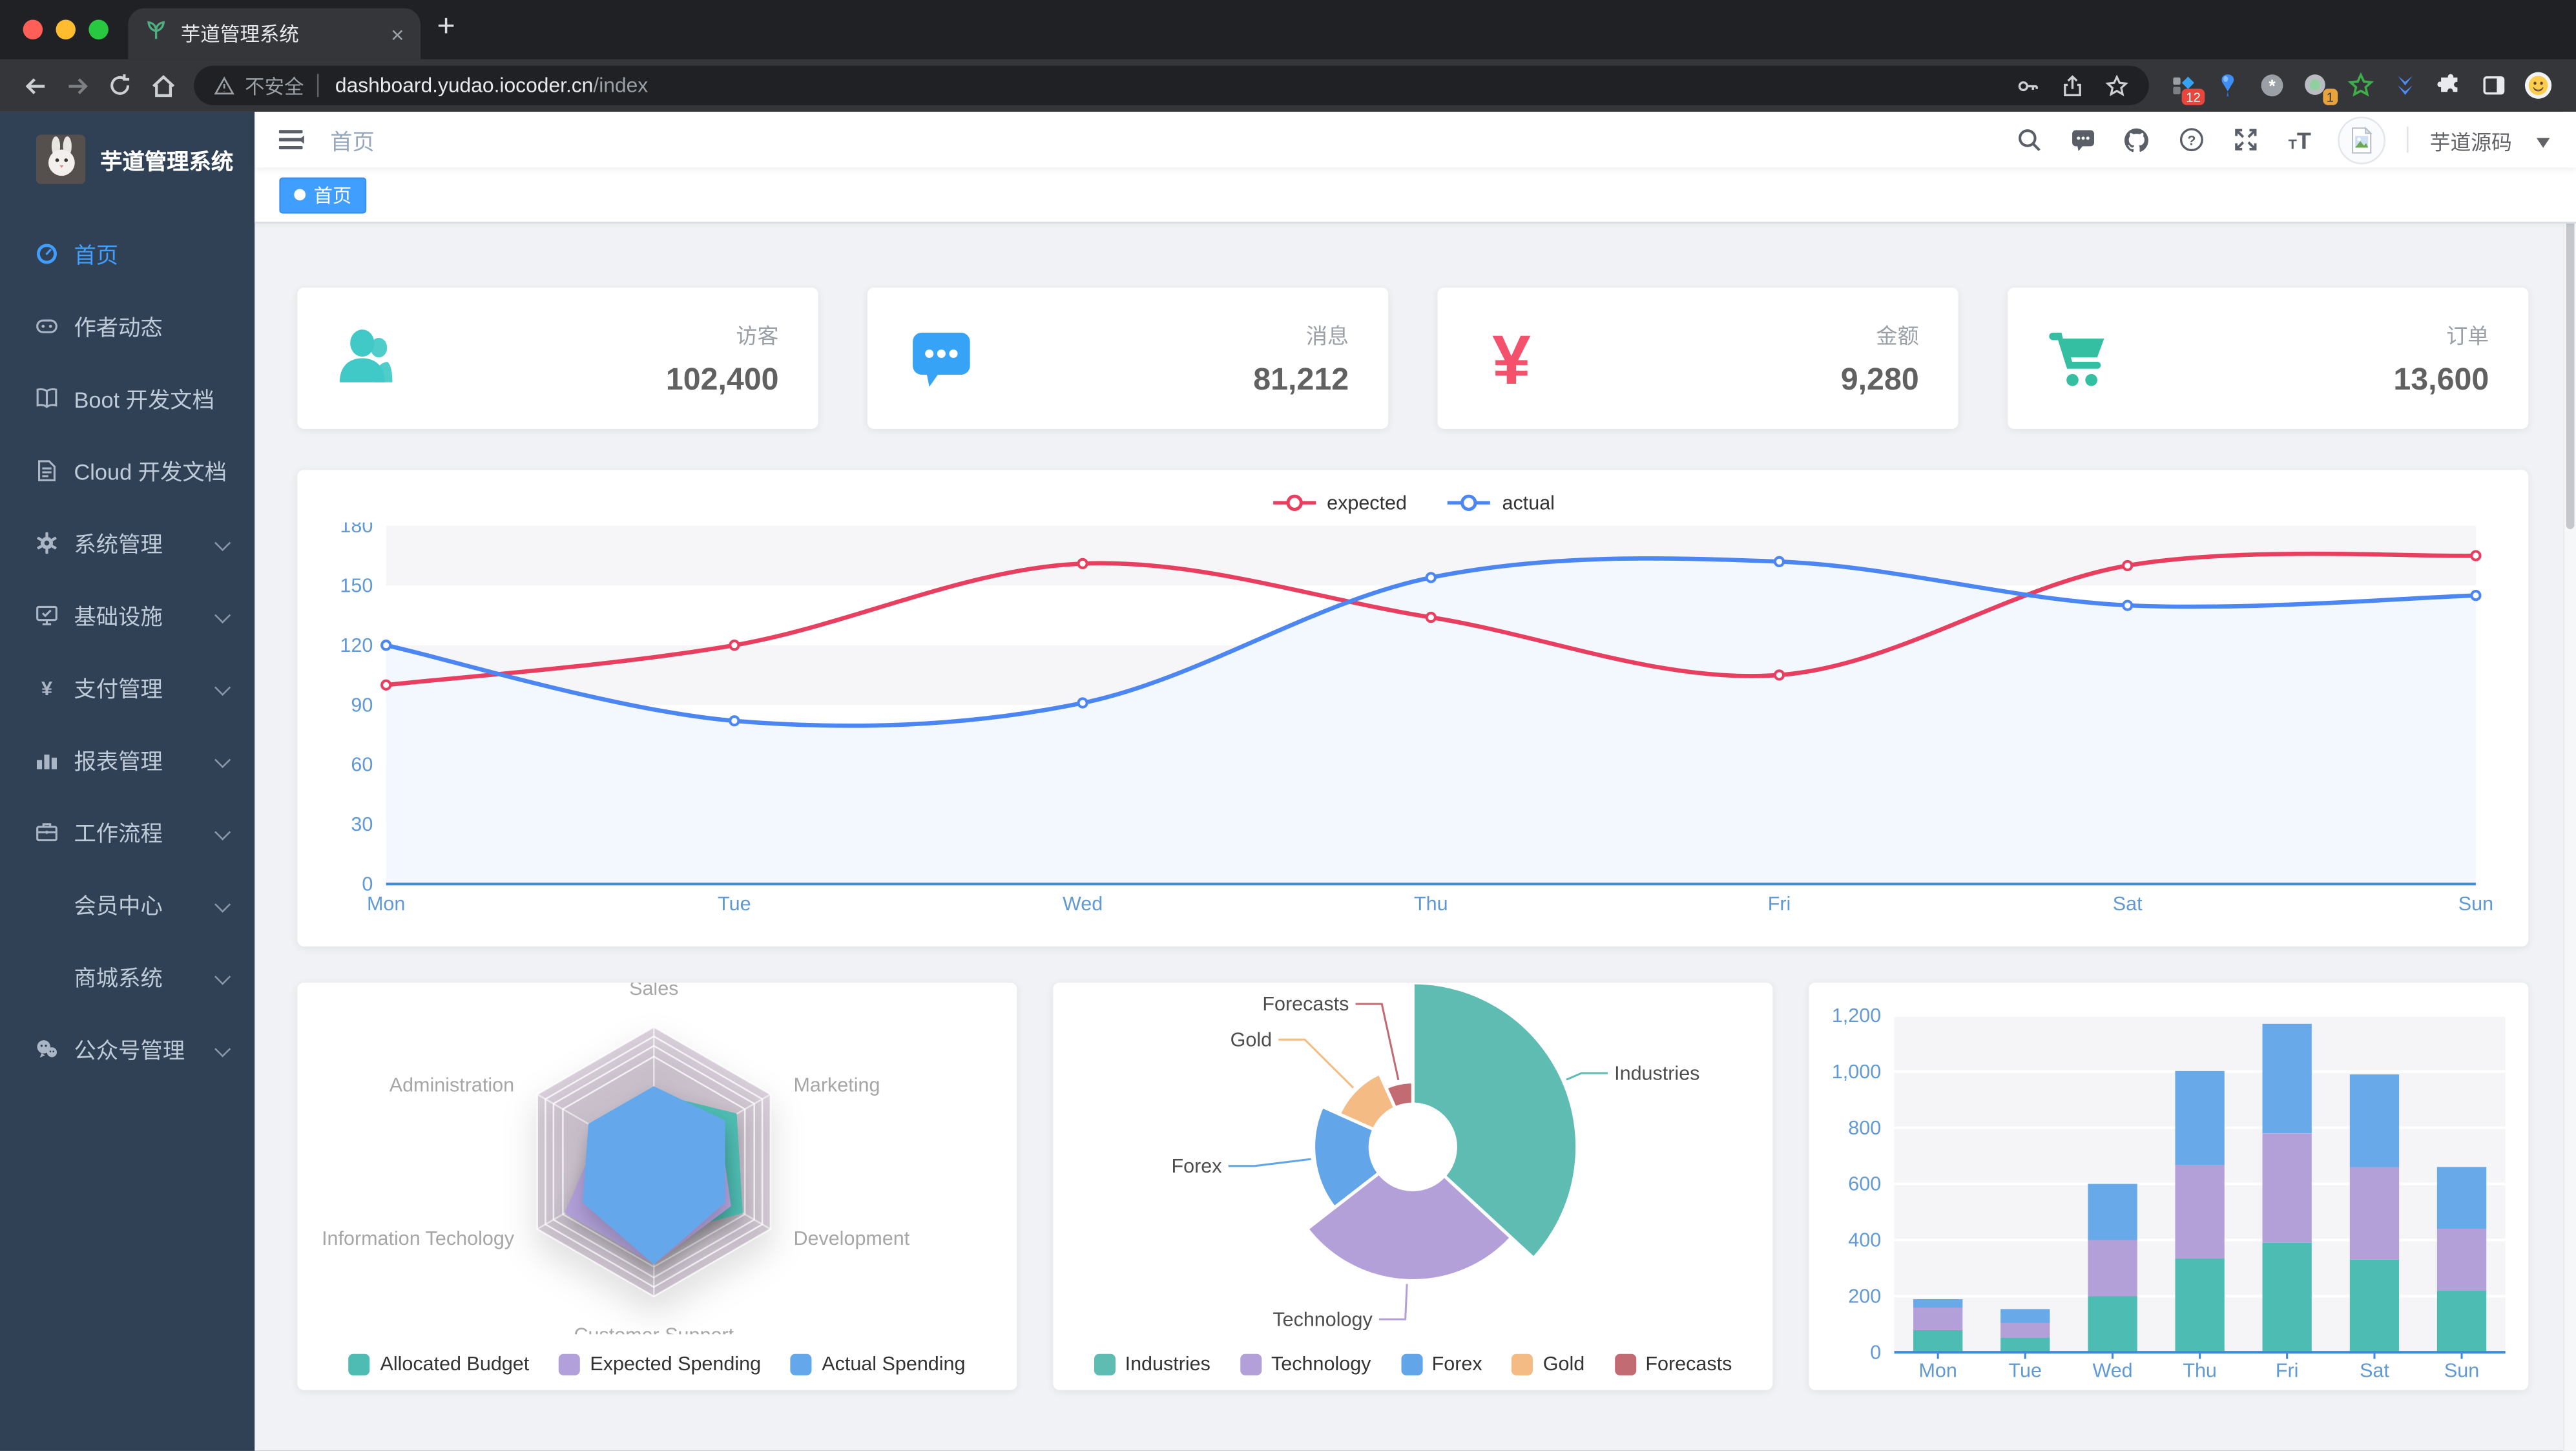  I want to click on maximize-window-button, so click(98, 29).